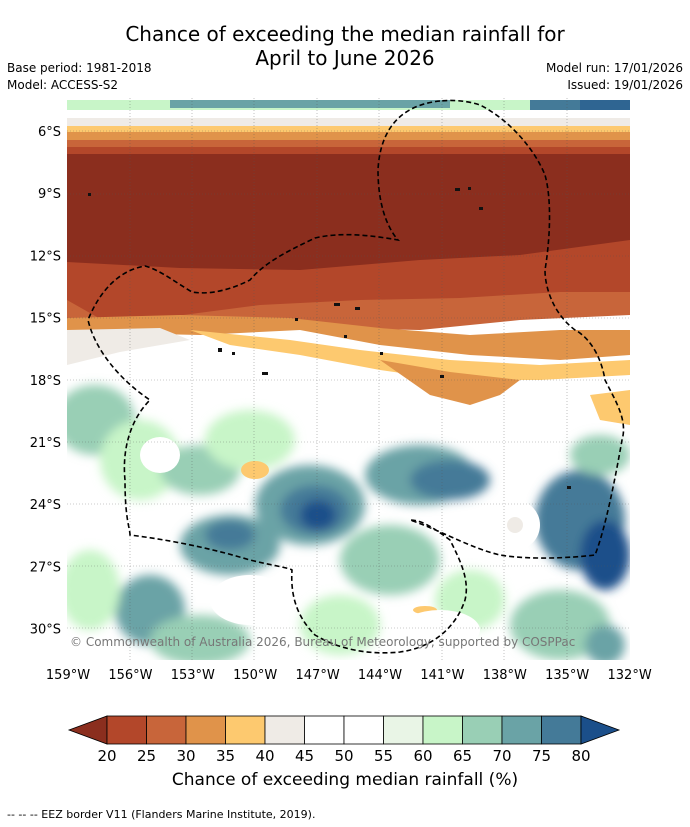 Image resolution: width=690 pixels, height=827 pixels. I want to click on lat-label: 6°S, so click(49, 132).